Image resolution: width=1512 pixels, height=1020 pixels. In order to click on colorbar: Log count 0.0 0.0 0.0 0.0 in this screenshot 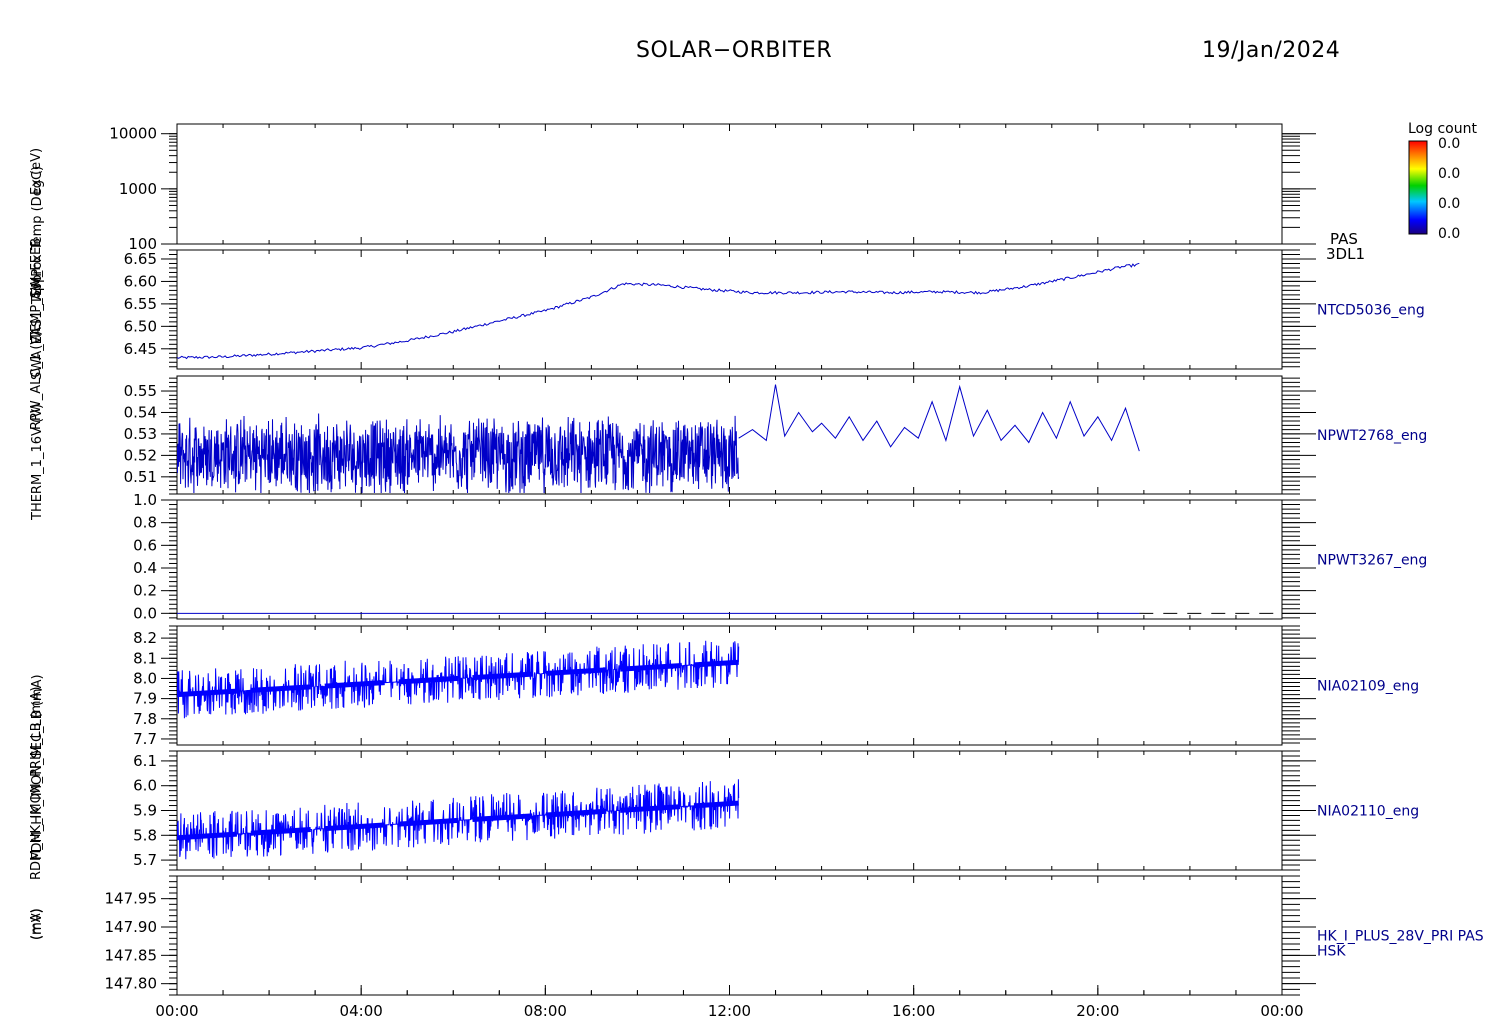, I will do `click(1442, 181)`.